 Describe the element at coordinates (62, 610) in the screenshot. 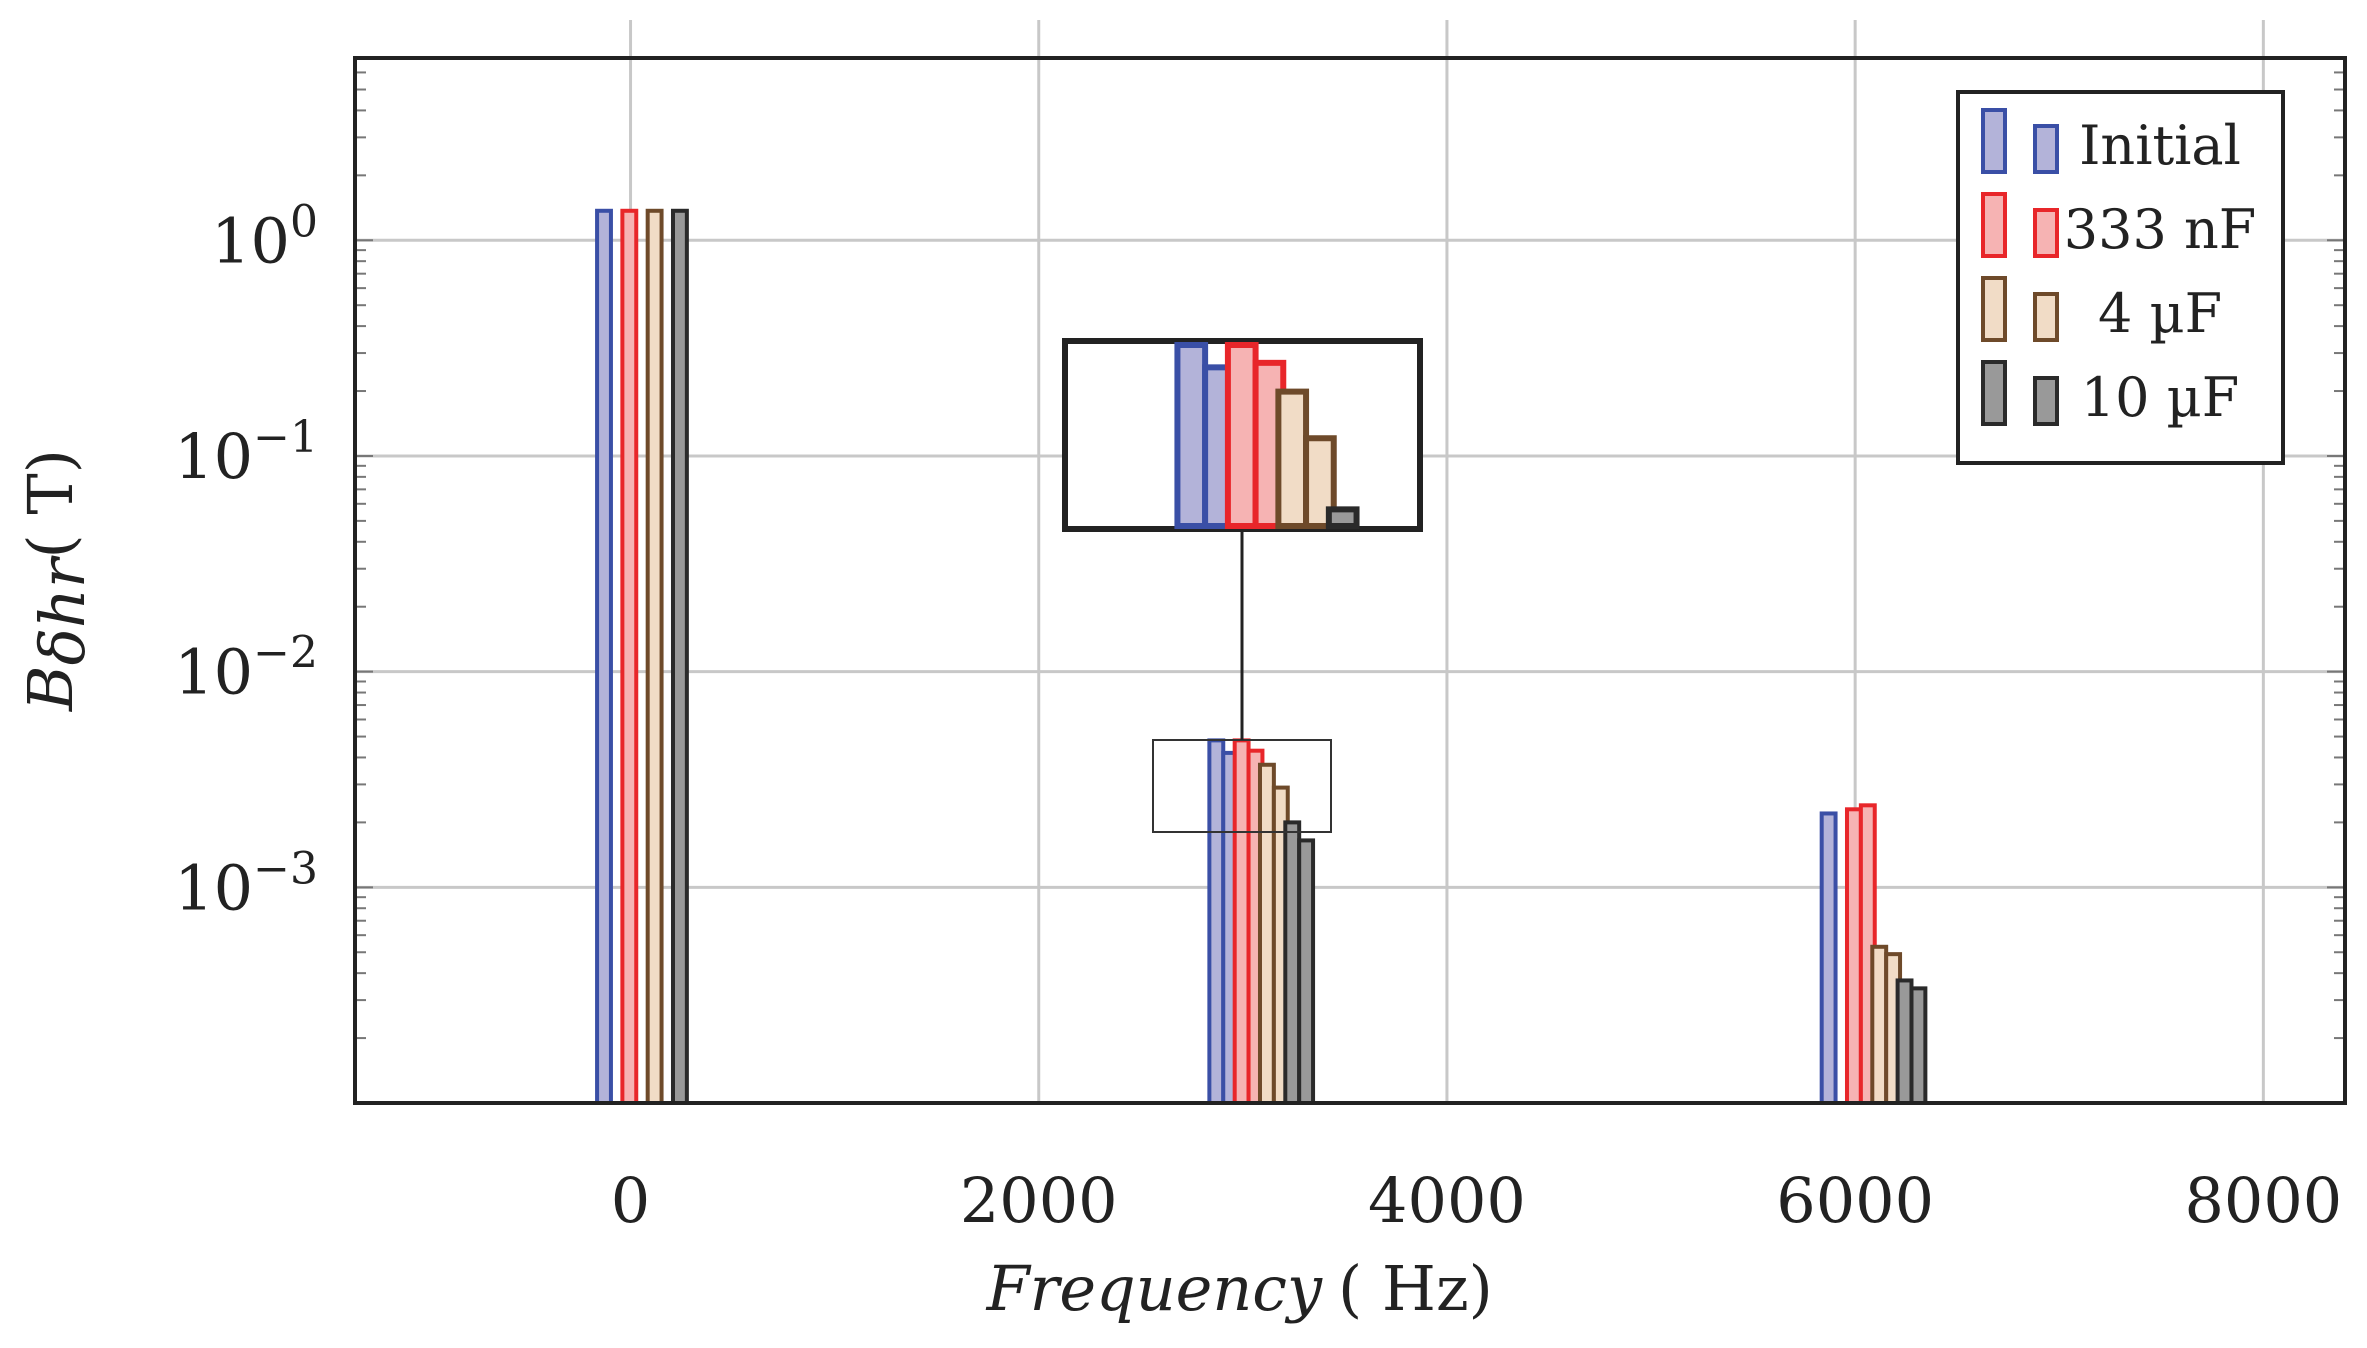

I see `y-axis-label-subscript: δhr` at that location.